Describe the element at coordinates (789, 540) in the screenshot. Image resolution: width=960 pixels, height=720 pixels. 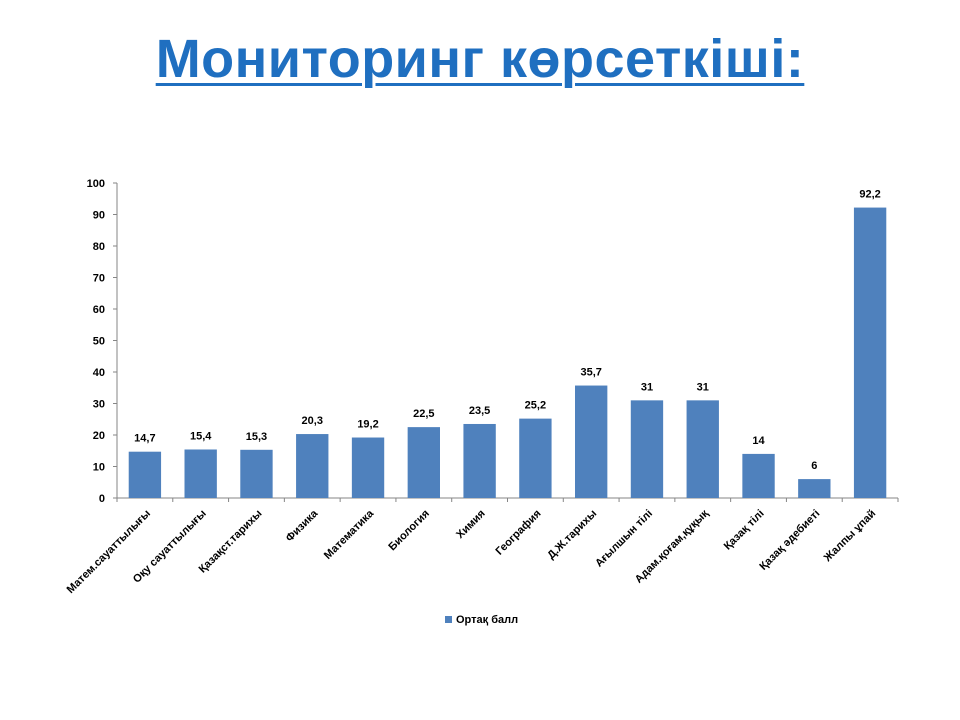
I see `x-tick-label: Қазақ әдебиеті` at that location.